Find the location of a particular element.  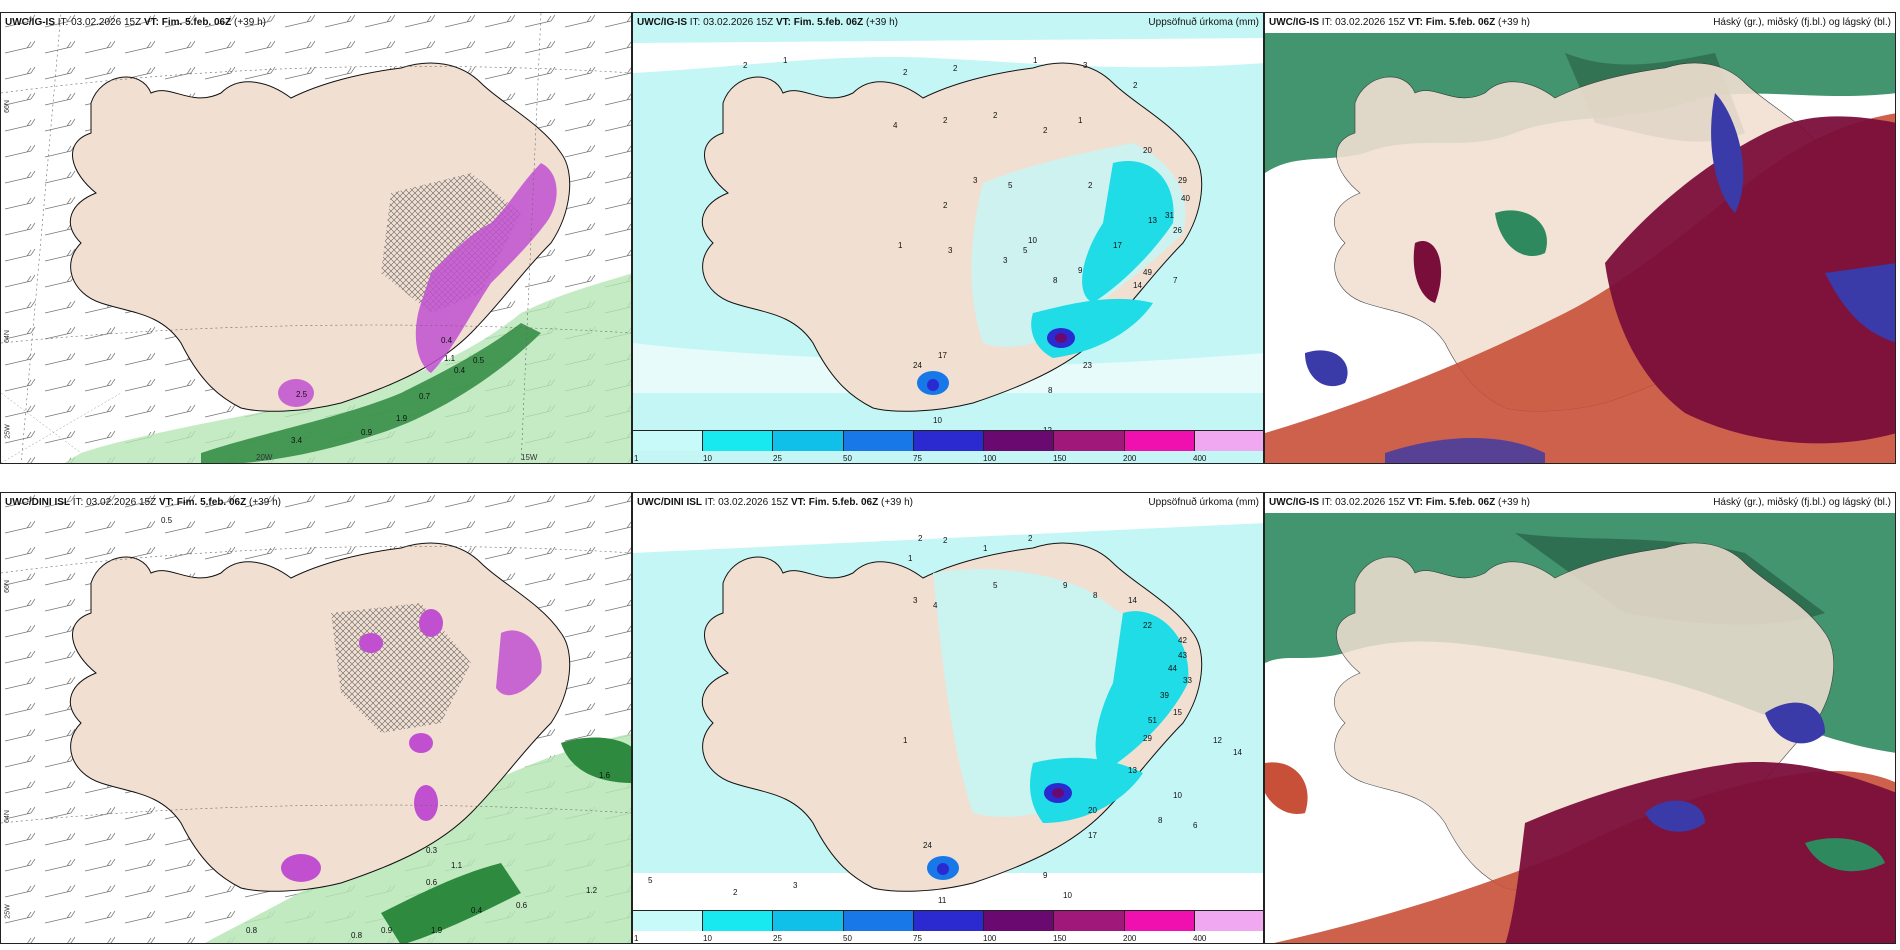

svg-text: 9 is located at coordinates (1080, 270).